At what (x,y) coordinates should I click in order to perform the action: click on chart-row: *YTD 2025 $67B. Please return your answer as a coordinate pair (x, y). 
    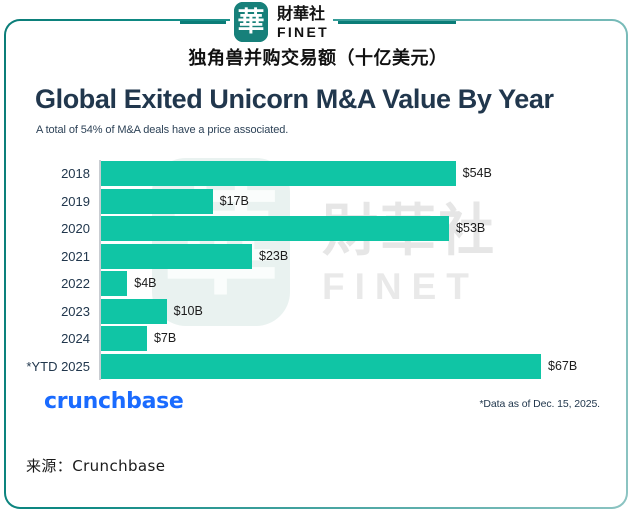
    Looking at the image, I should click on (318, 367).